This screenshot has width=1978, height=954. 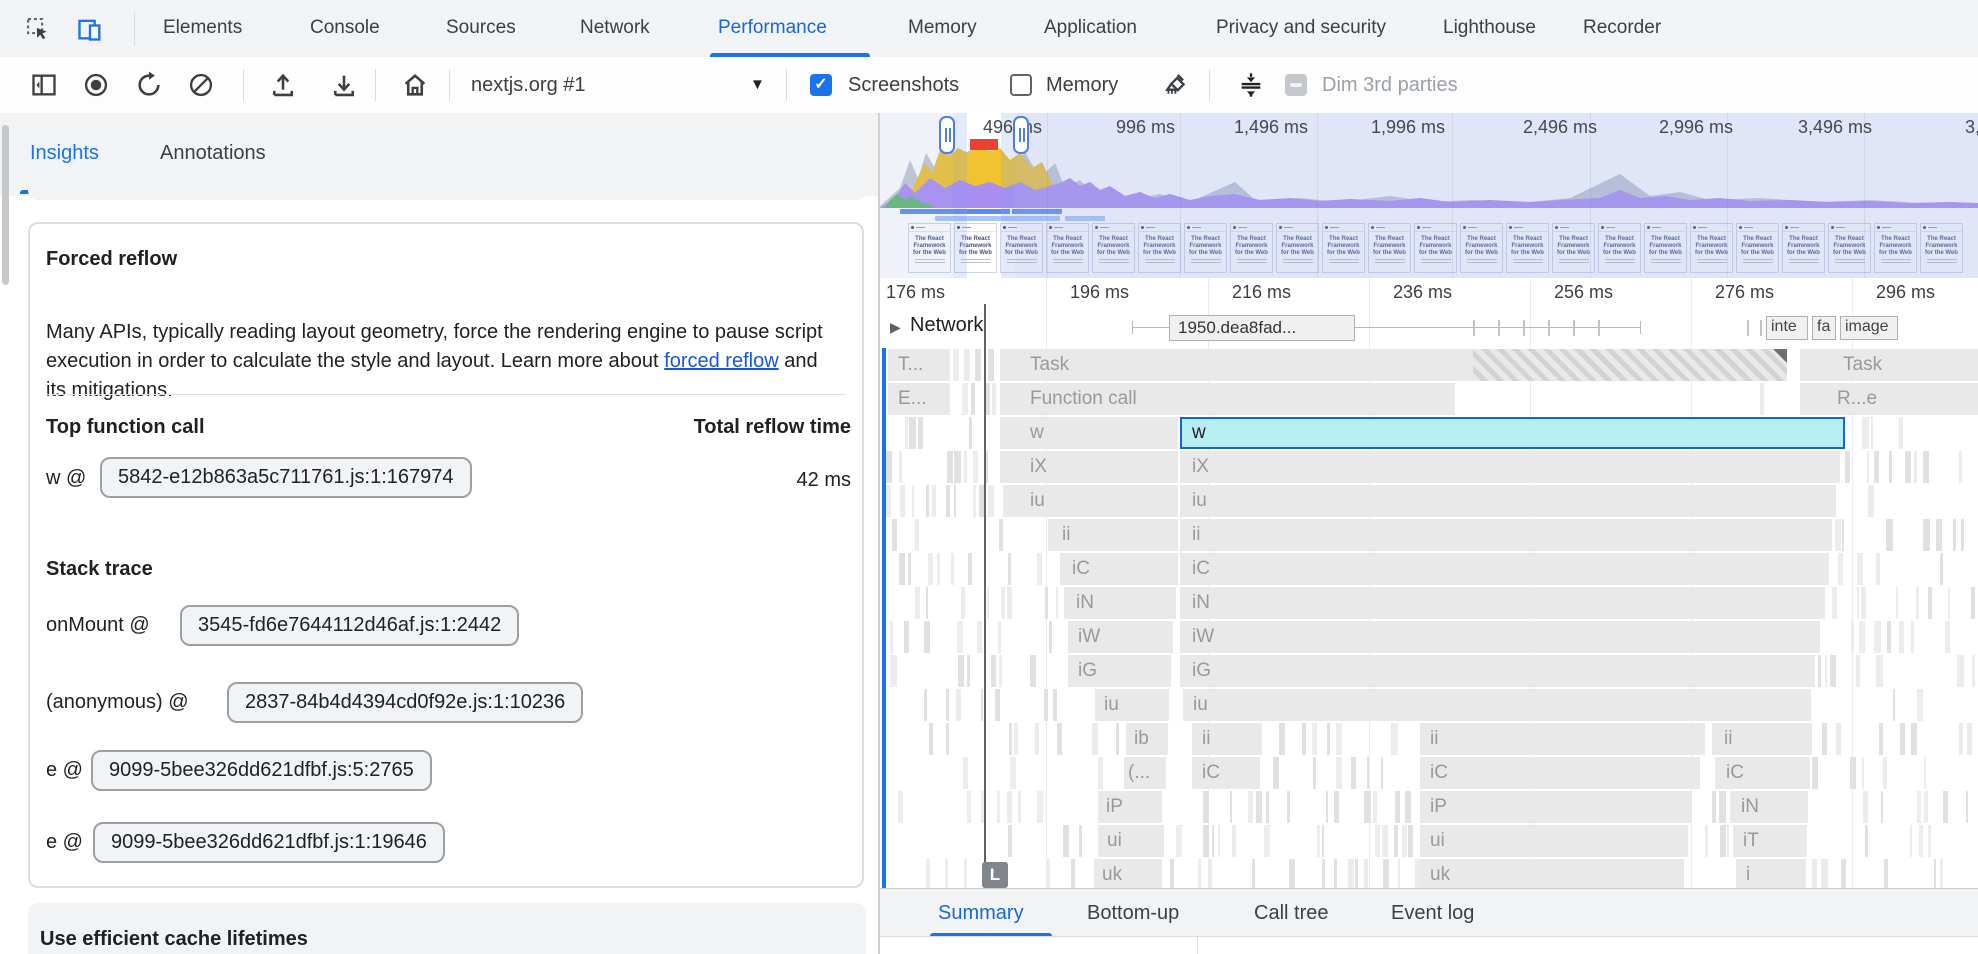 I want to click on previous-insight-card-bottom, so click(x=447, y=186).